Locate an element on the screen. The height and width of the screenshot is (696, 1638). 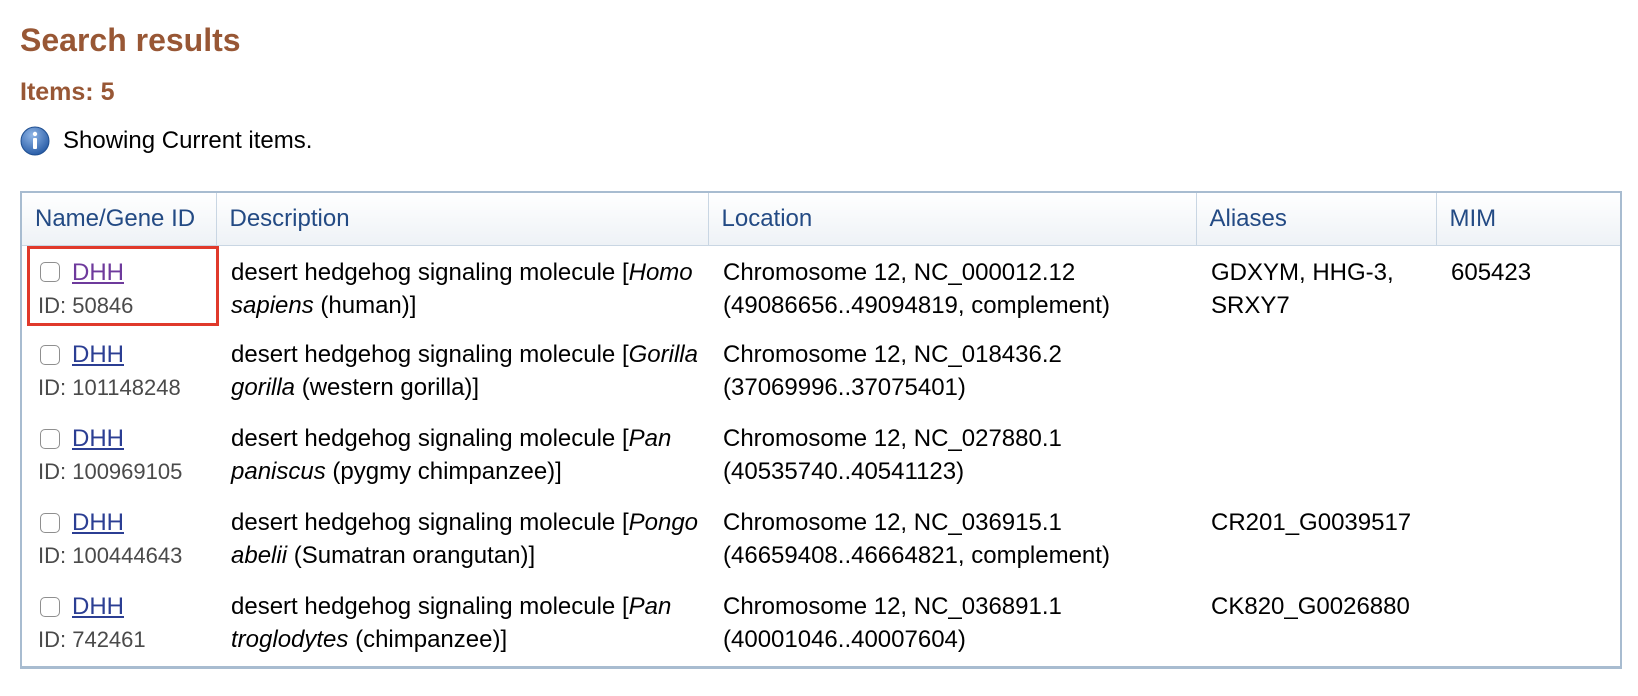
info-icon is located at coordinates (35, 141).